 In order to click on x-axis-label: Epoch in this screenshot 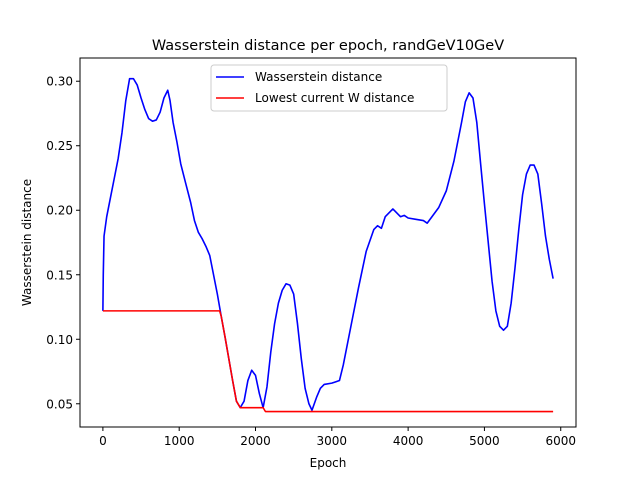, I will do `click(328, 463)`.